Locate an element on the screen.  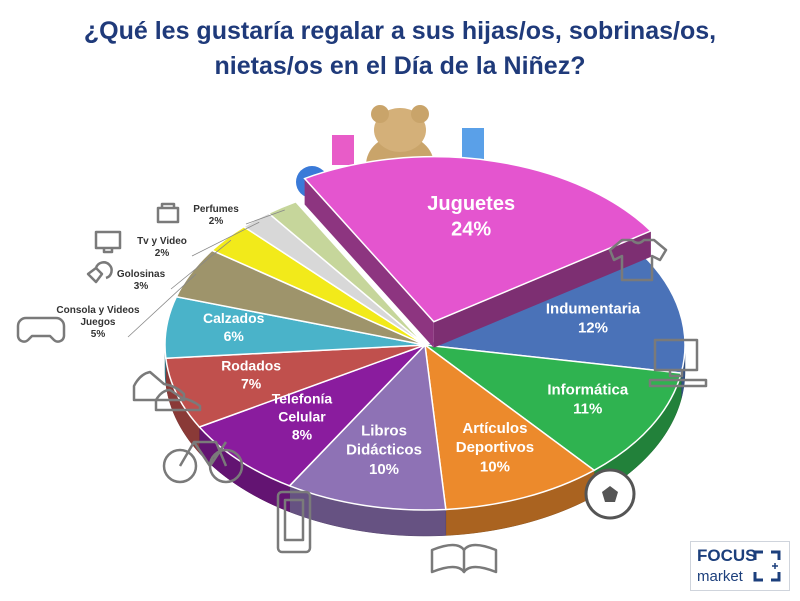
perfume-icon is located at coordinates (168, 213).